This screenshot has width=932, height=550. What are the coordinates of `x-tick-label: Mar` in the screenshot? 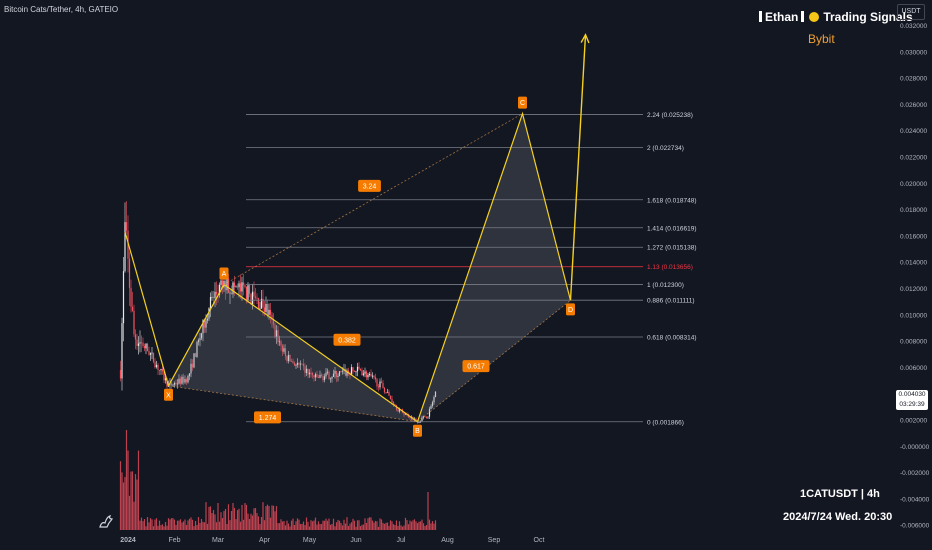 It's located at (218, 540).